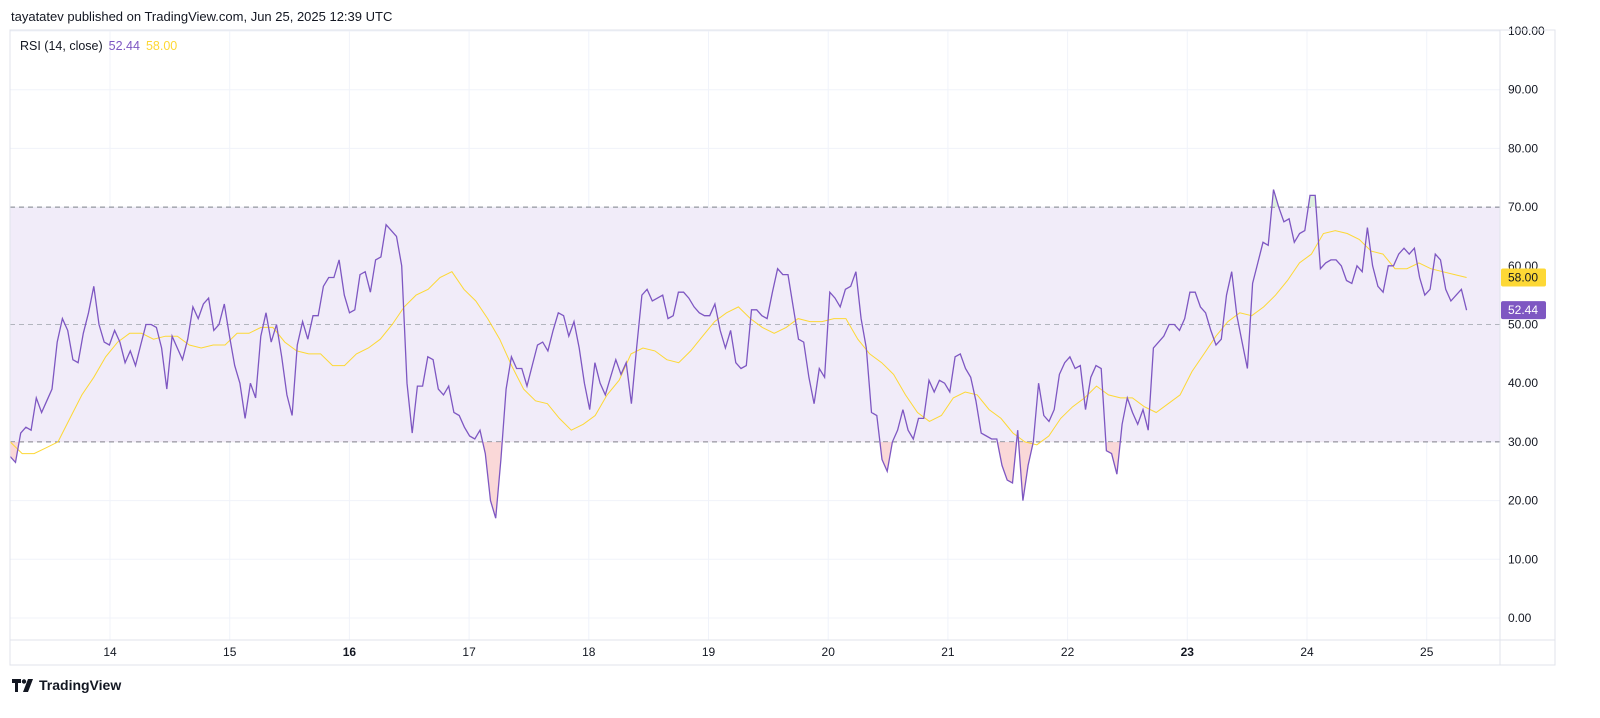 This screenshot has width=1600, height=718. I want to click on indicator-legend: RSI (14, close) 52.44 58.00, so click(101, 46).